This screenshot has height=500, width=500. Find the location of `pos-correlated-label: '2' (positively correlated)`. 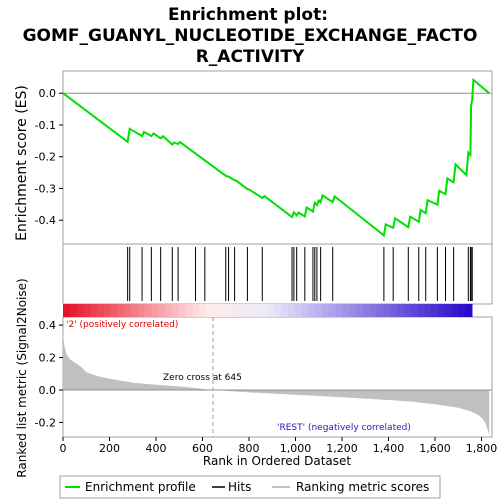

pos-correlated-label: '2' (positively correlated) is located at coordinates (122, 325).